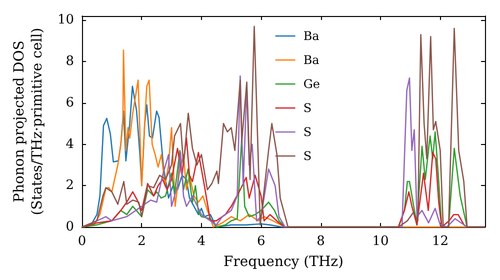 Image resolution: width=500 pixels, height=280 pixels. Describe the element at coordinates (201, 241) in the screenshot. I see `x-tick-label: 4` at that location.